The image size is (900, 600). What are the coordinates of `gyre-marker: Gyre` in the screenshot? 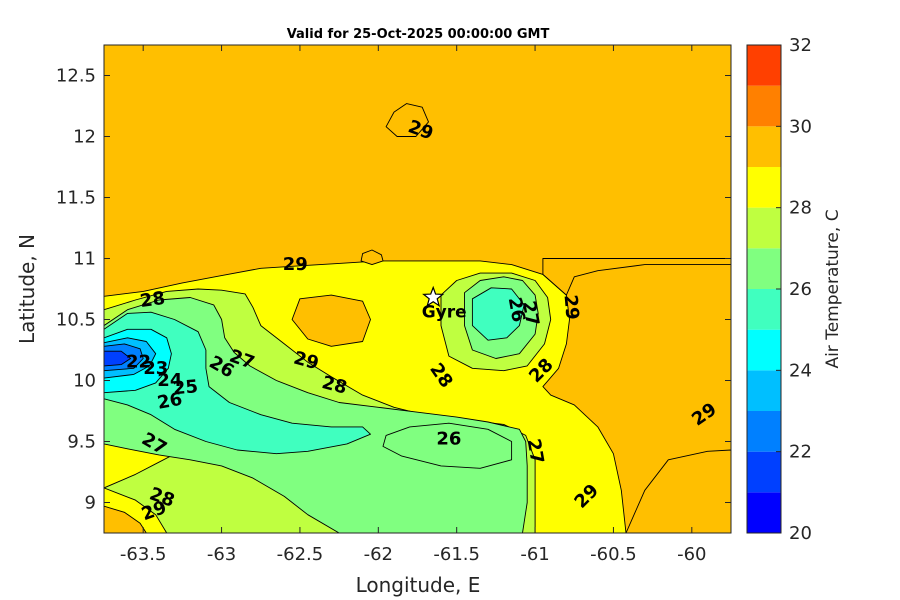 It's located at (444, 304).